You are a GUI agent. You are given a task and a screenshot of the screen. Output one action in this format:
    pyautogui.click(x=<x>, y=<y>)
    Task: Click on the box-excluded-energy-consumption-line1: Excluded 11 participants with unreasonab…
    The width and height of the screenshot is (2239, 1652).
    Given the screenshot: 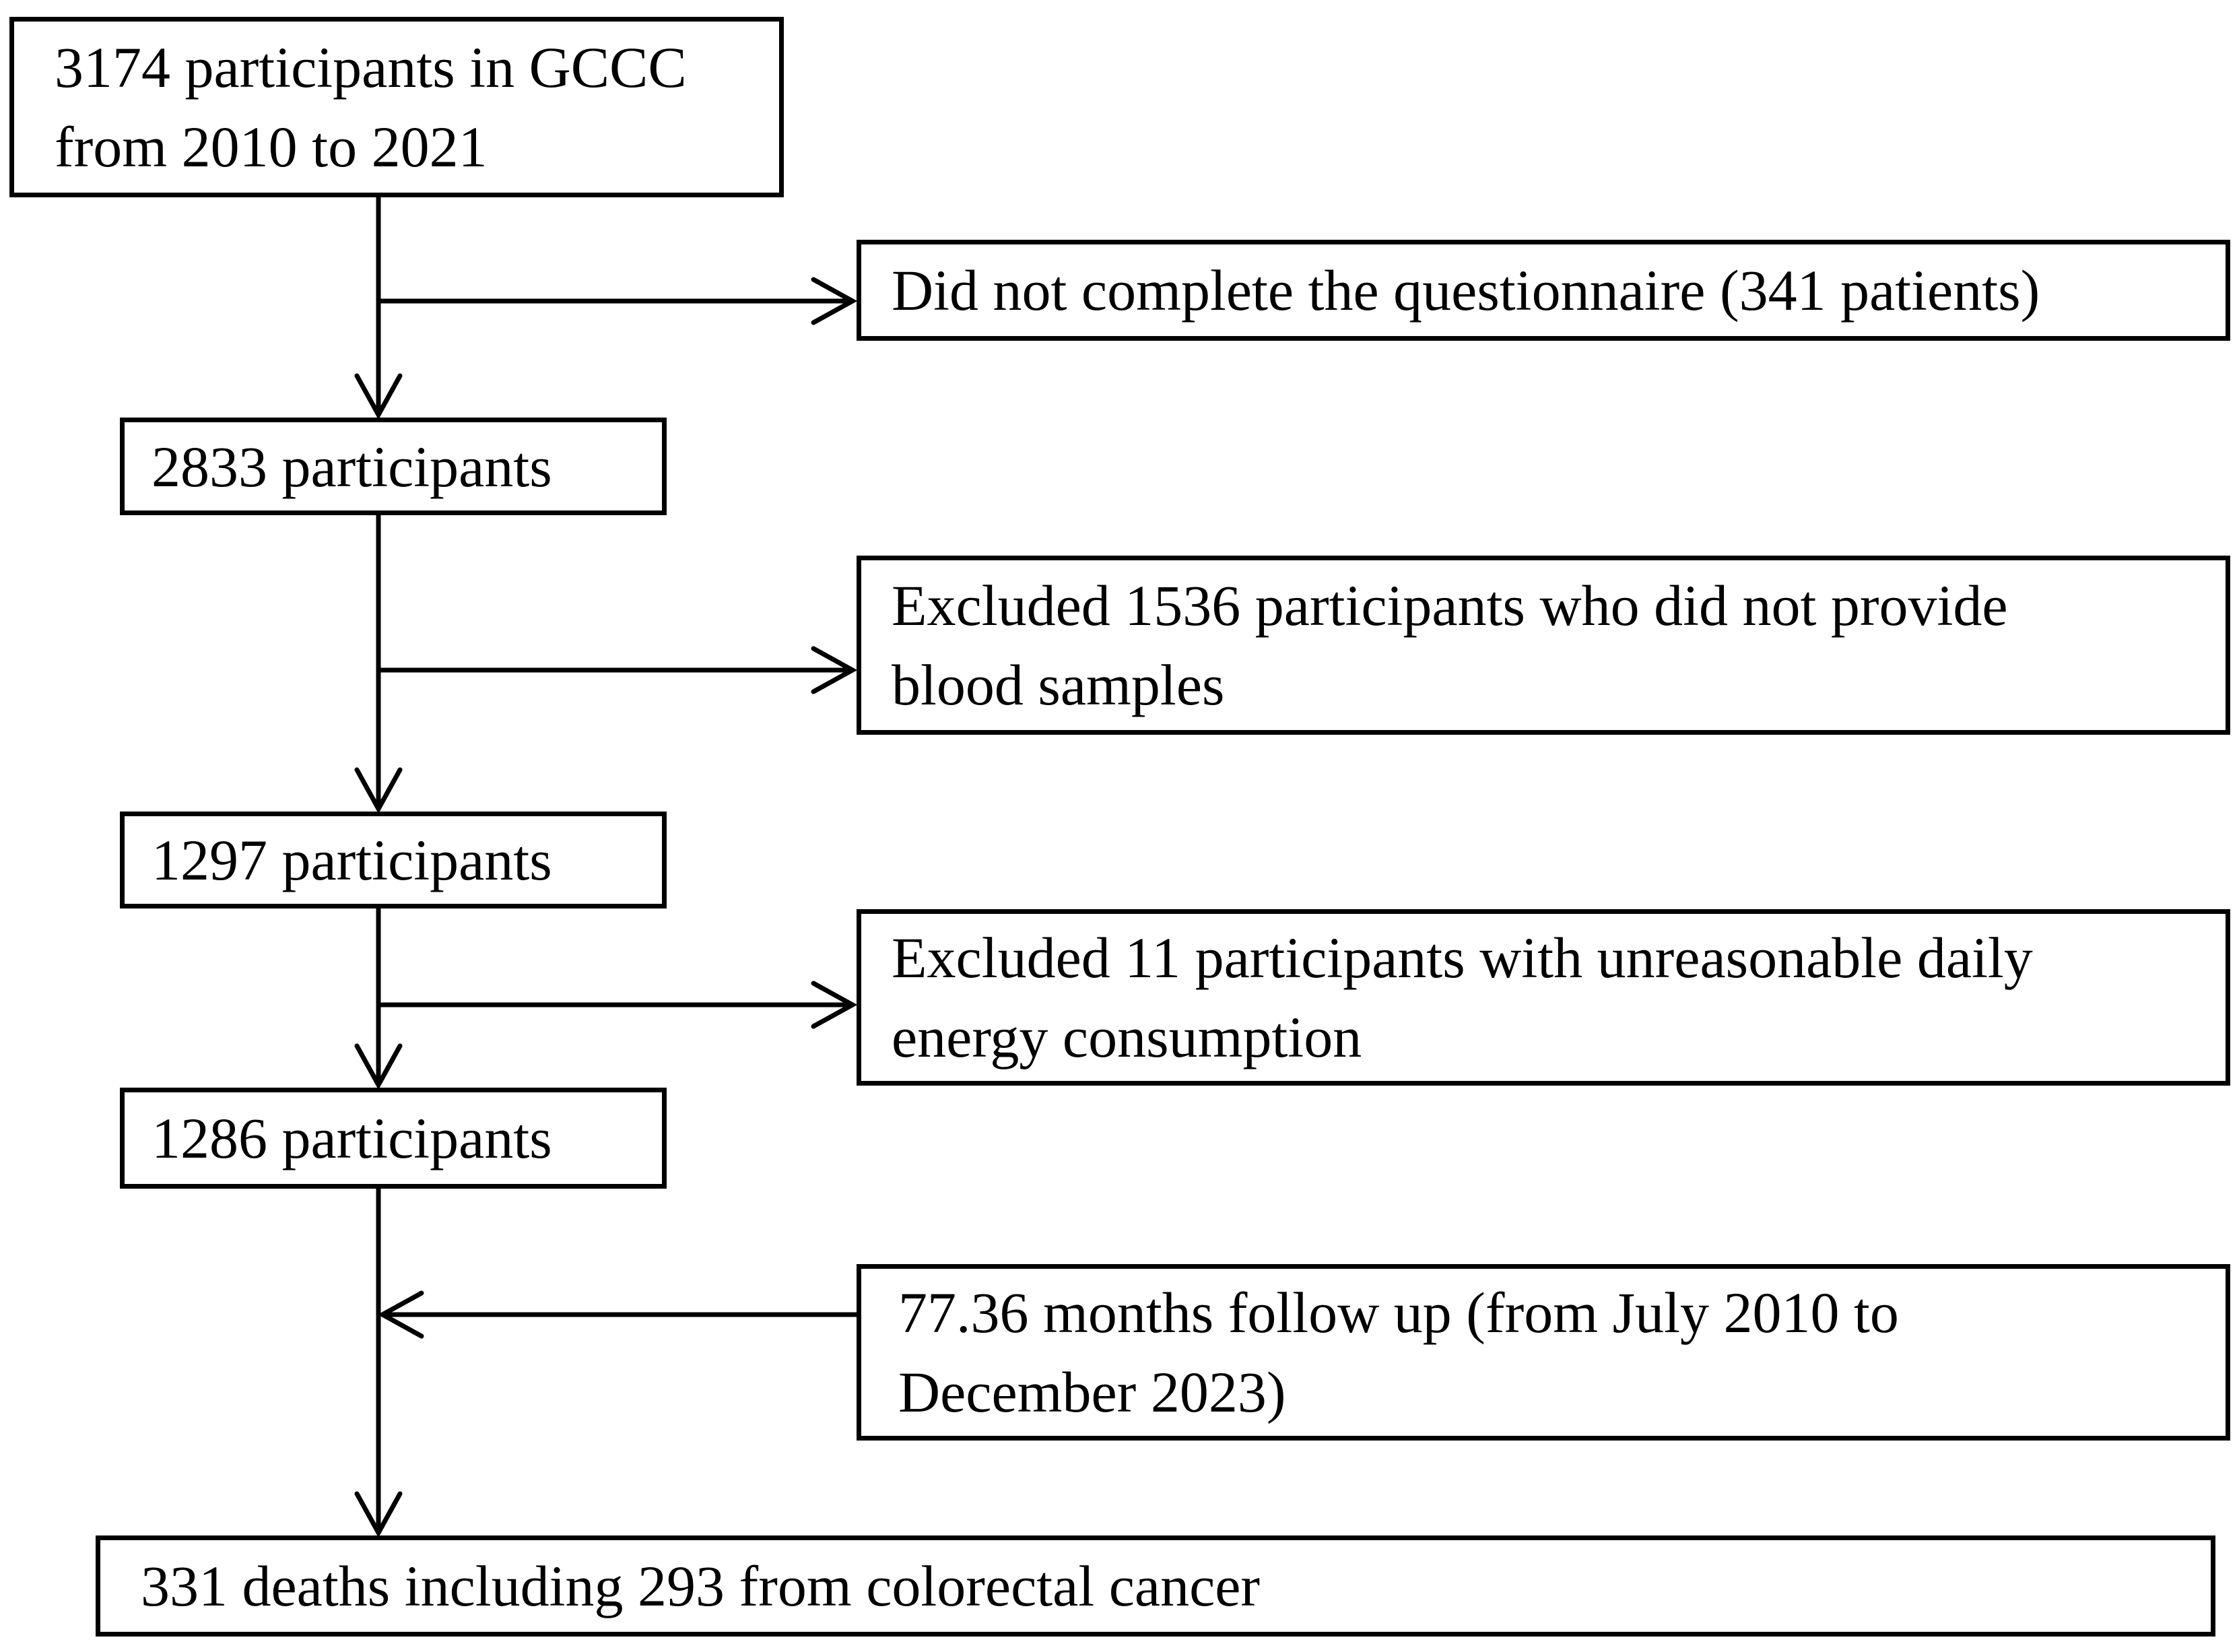 What is the action you would take?
    pyautogui.click(x=1462, y=957)
    